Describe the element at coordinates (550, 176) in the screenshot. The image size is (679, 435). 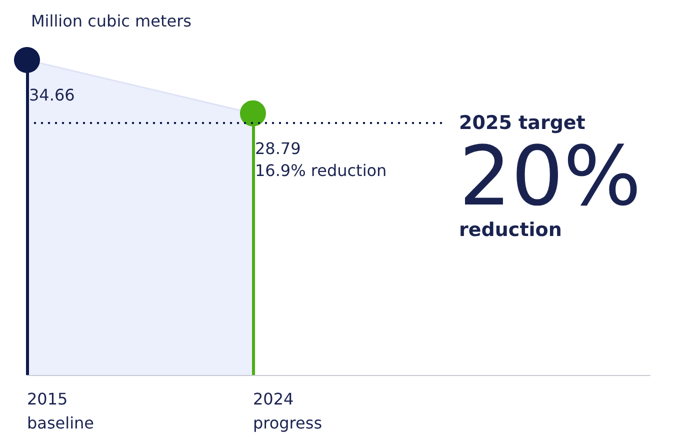
I see `ref-line-label: 2025 target 20% reduction` at that location.